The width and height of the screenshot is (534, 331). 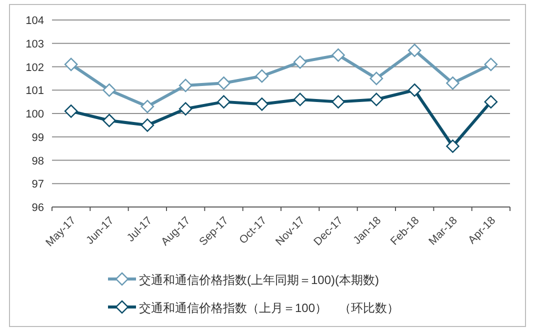 What do you see at coordinates (35, 114) in the screenshot?
I see `y-tick-label: 100` at bounding box center [35, 114].